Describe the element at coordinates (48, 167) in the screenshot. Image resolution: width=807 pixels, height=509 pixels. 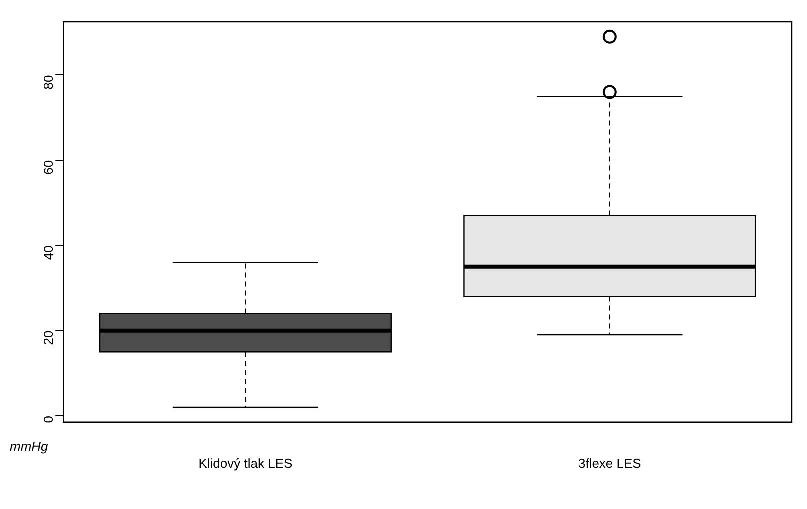
I see `y-tick-label: 60` at that location.